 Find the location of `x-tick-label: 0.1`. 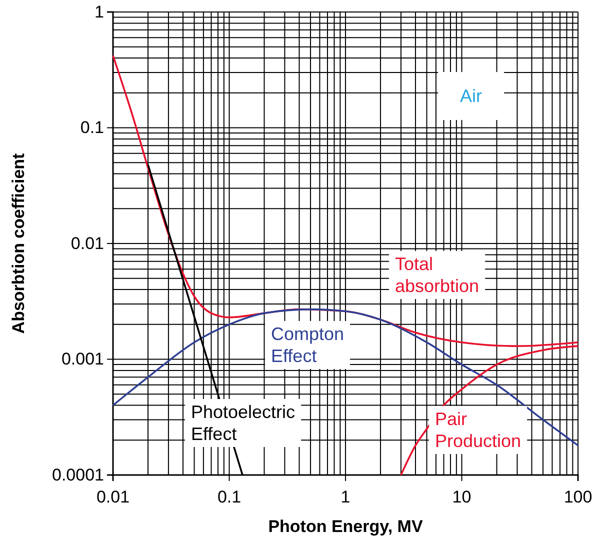

x-tick-label: 0.1 is located at coordinates (229, 497).